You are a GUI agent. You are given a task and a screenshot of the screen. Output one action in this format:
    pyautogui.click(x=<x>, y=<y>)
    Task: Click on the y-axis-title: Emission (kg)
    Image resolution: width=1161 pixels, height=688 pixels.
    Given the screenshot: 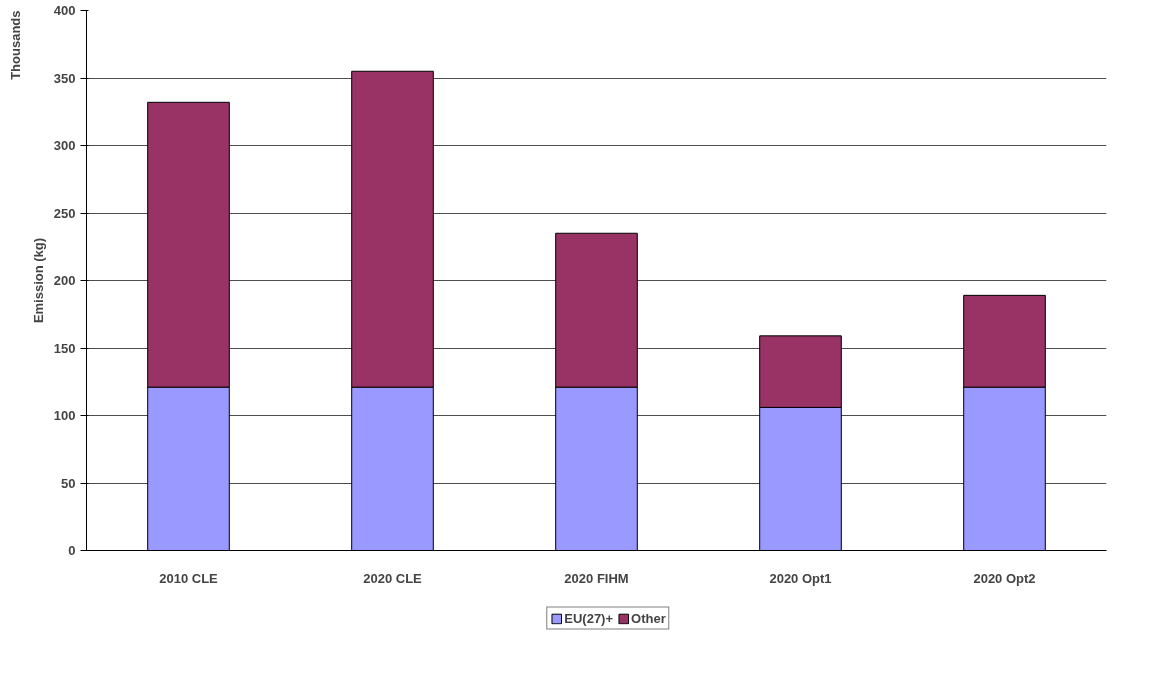 What is the action you would take?
    pyautogui.click(x=38, y=280)
    